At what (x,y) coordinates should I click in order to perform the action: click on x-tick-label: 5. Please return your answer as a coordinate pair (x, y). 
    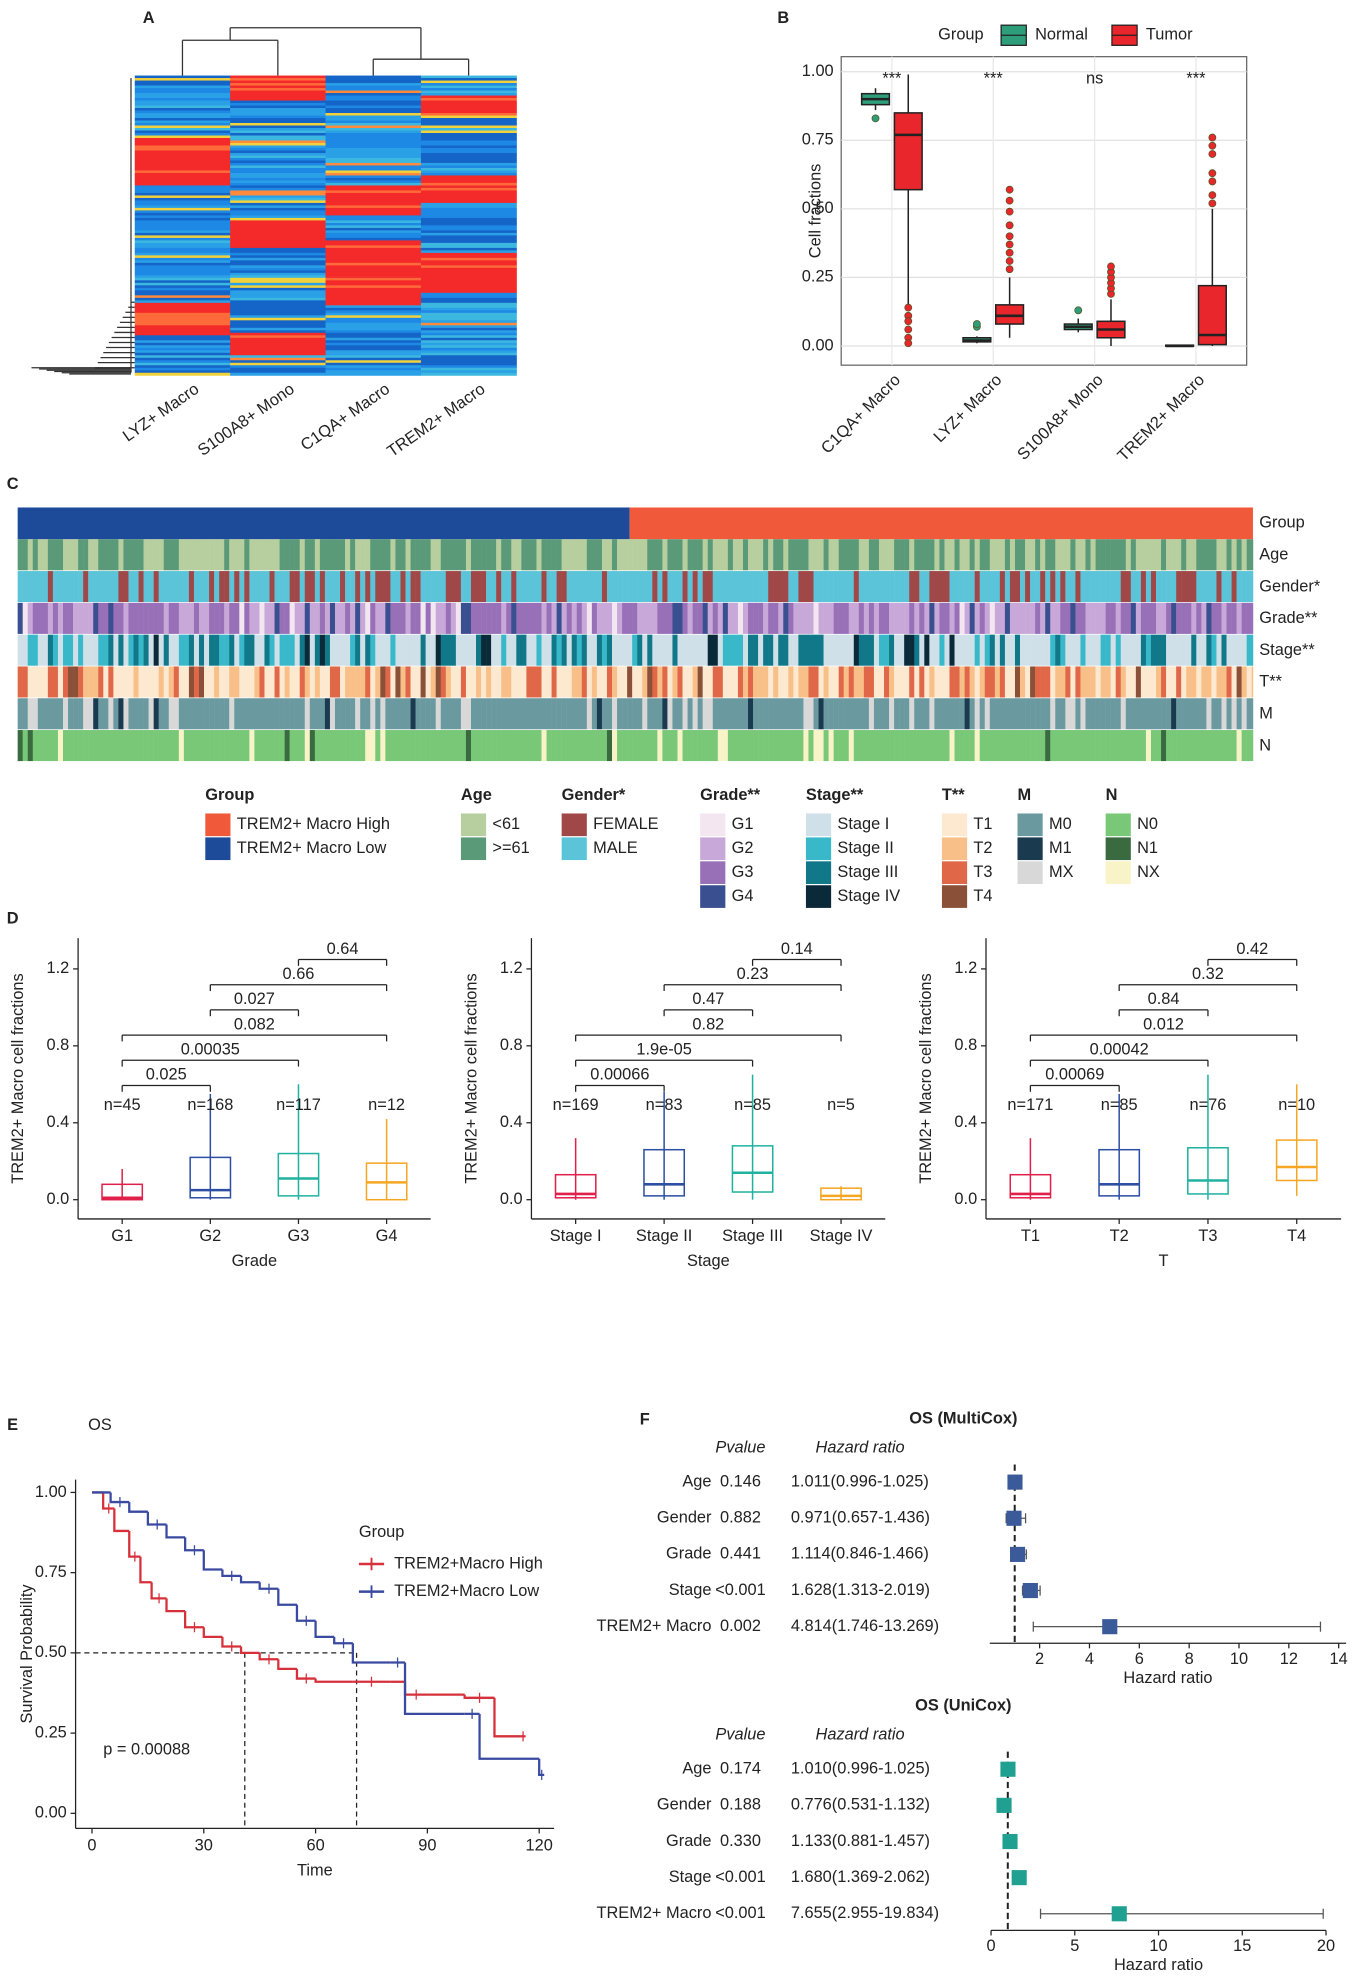
    Looking at the image, I should click on (1074, 1946).